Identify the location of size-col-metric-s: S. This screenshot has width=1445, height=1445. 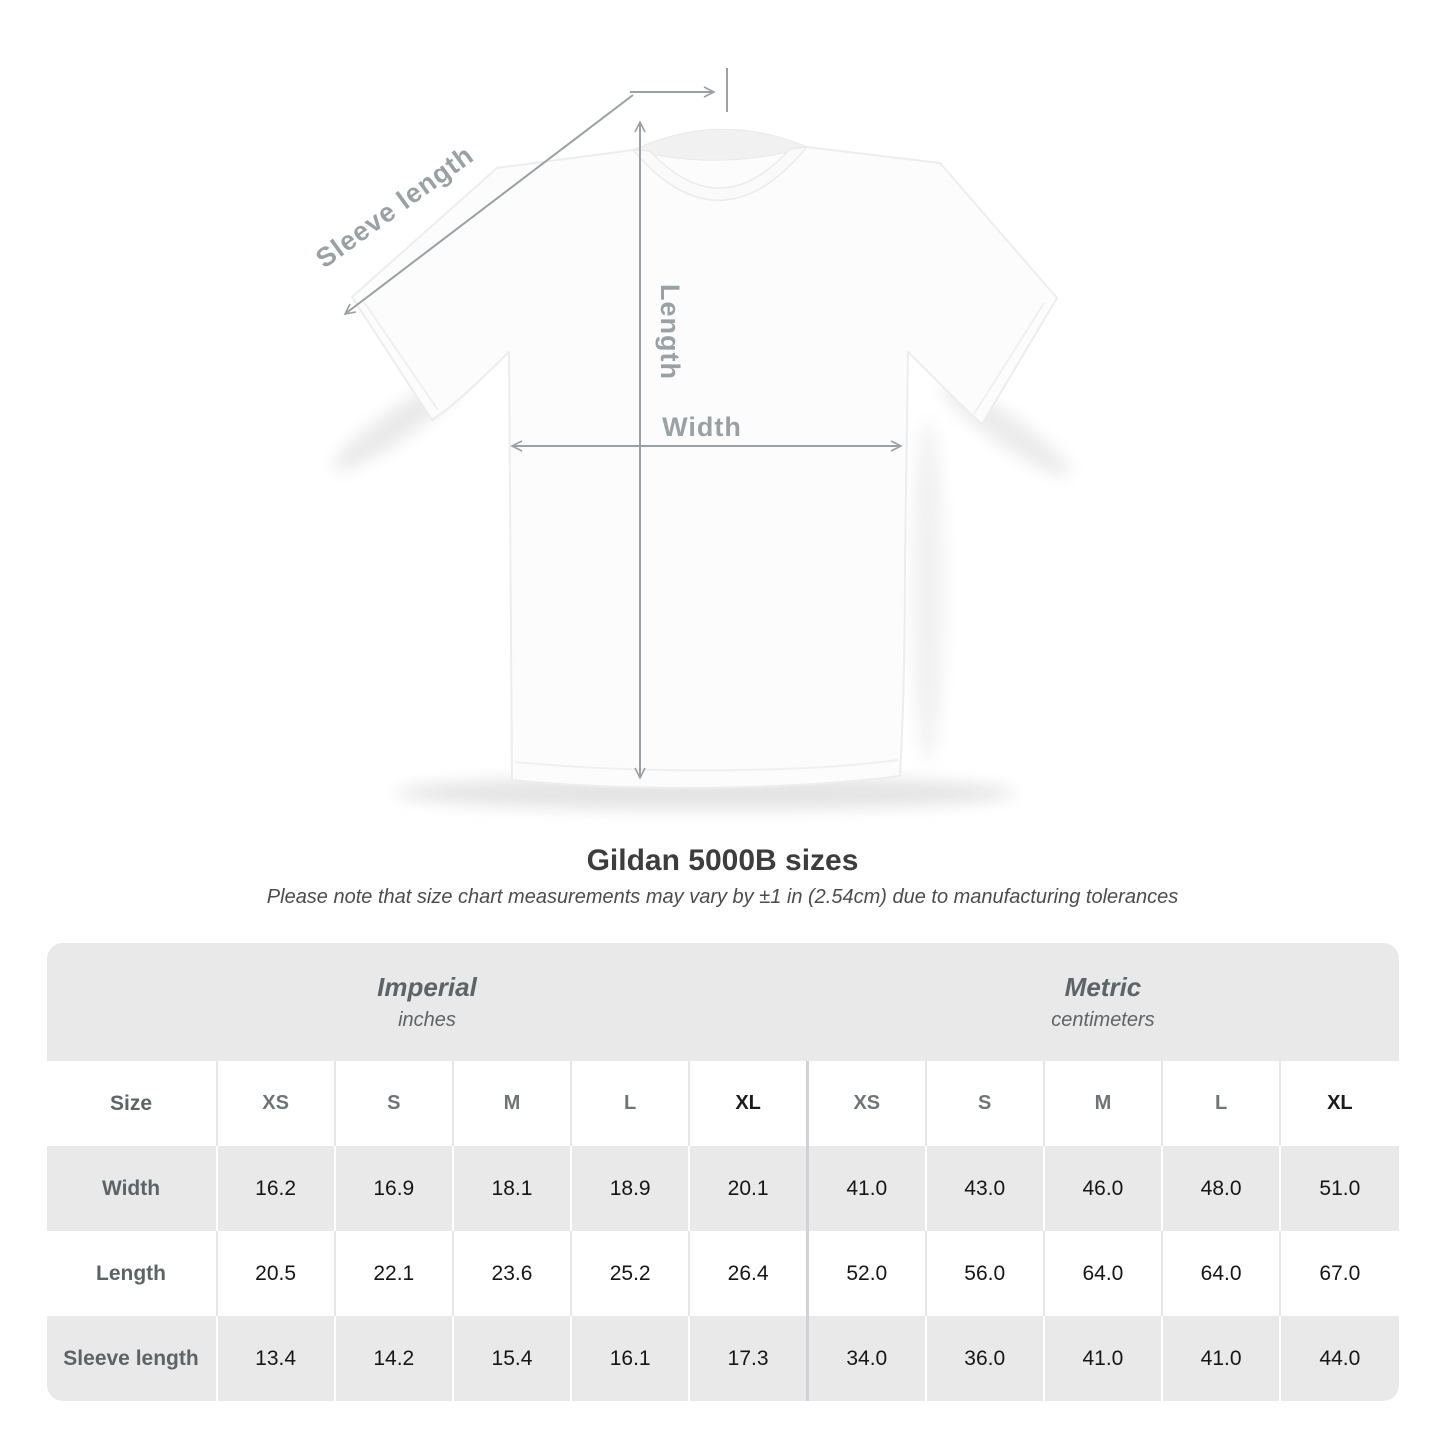
(984, 1103).